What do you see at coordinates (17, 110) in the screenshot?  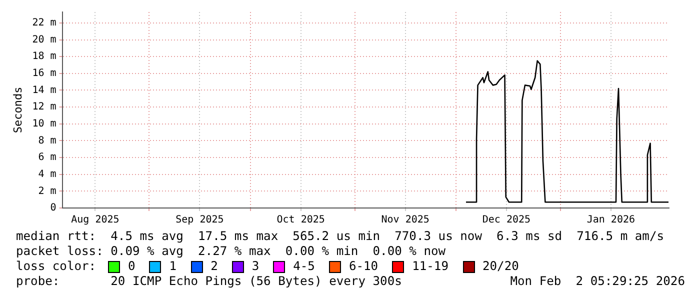 I see `y-axis-title: Seconds` at bounding box center [17, 110].